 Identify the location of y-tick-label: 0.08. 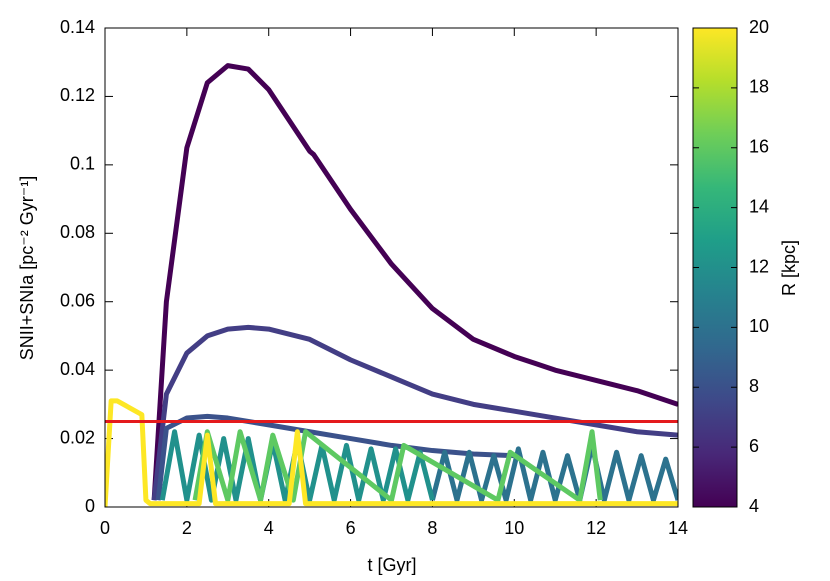
(77, 232).